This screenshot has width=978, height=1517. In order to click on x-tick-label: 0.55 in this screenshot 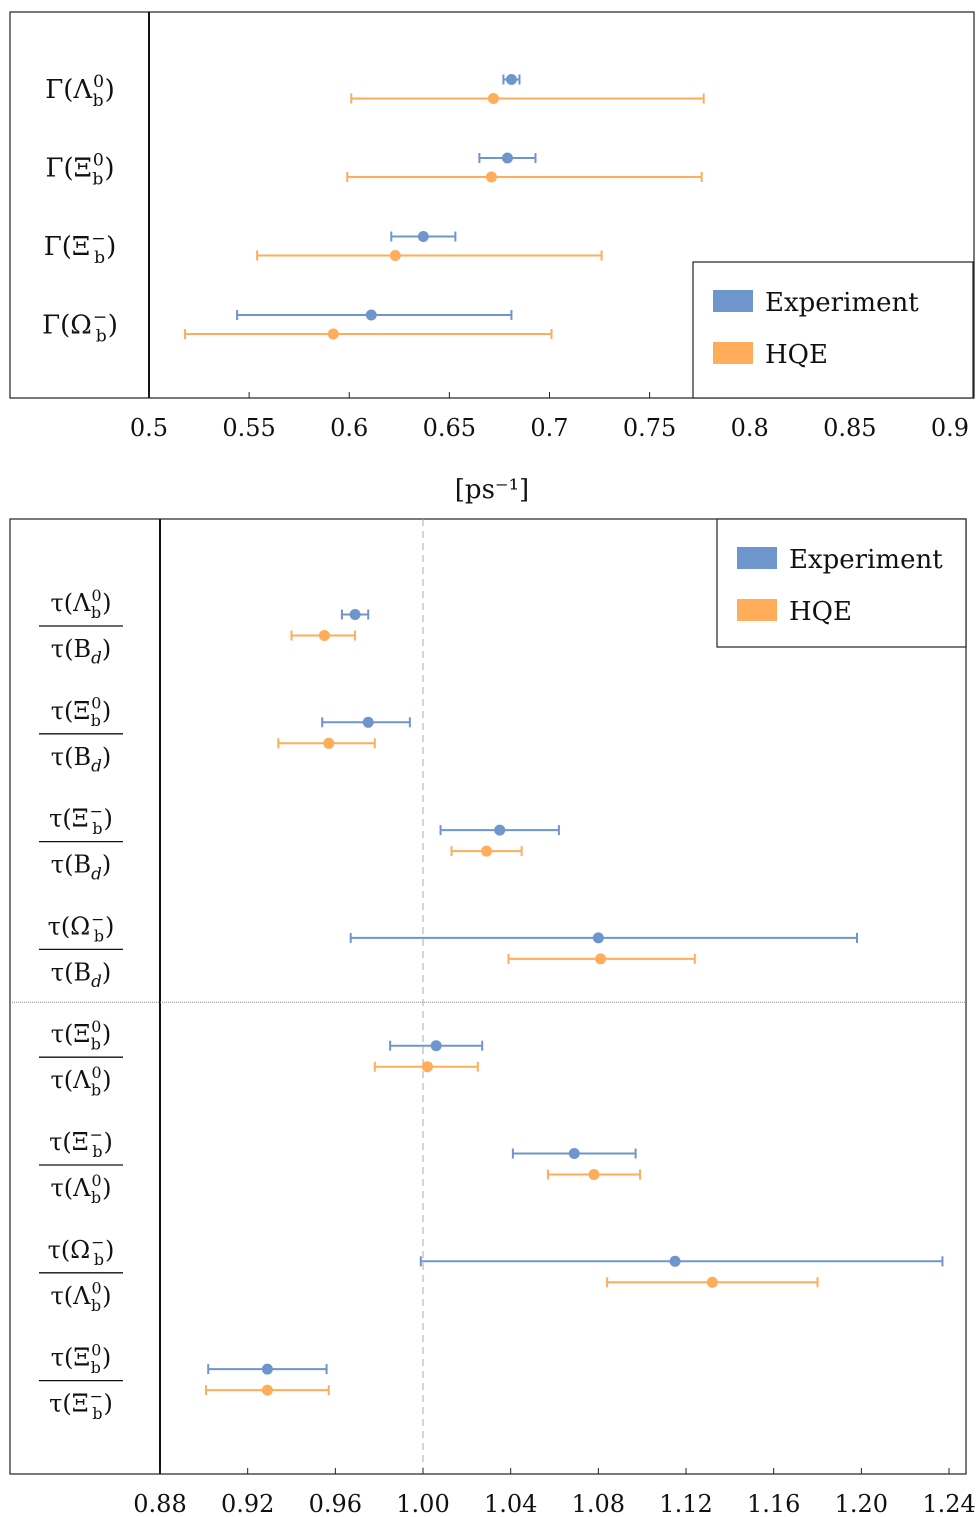, I will do `click(248, 428)`.